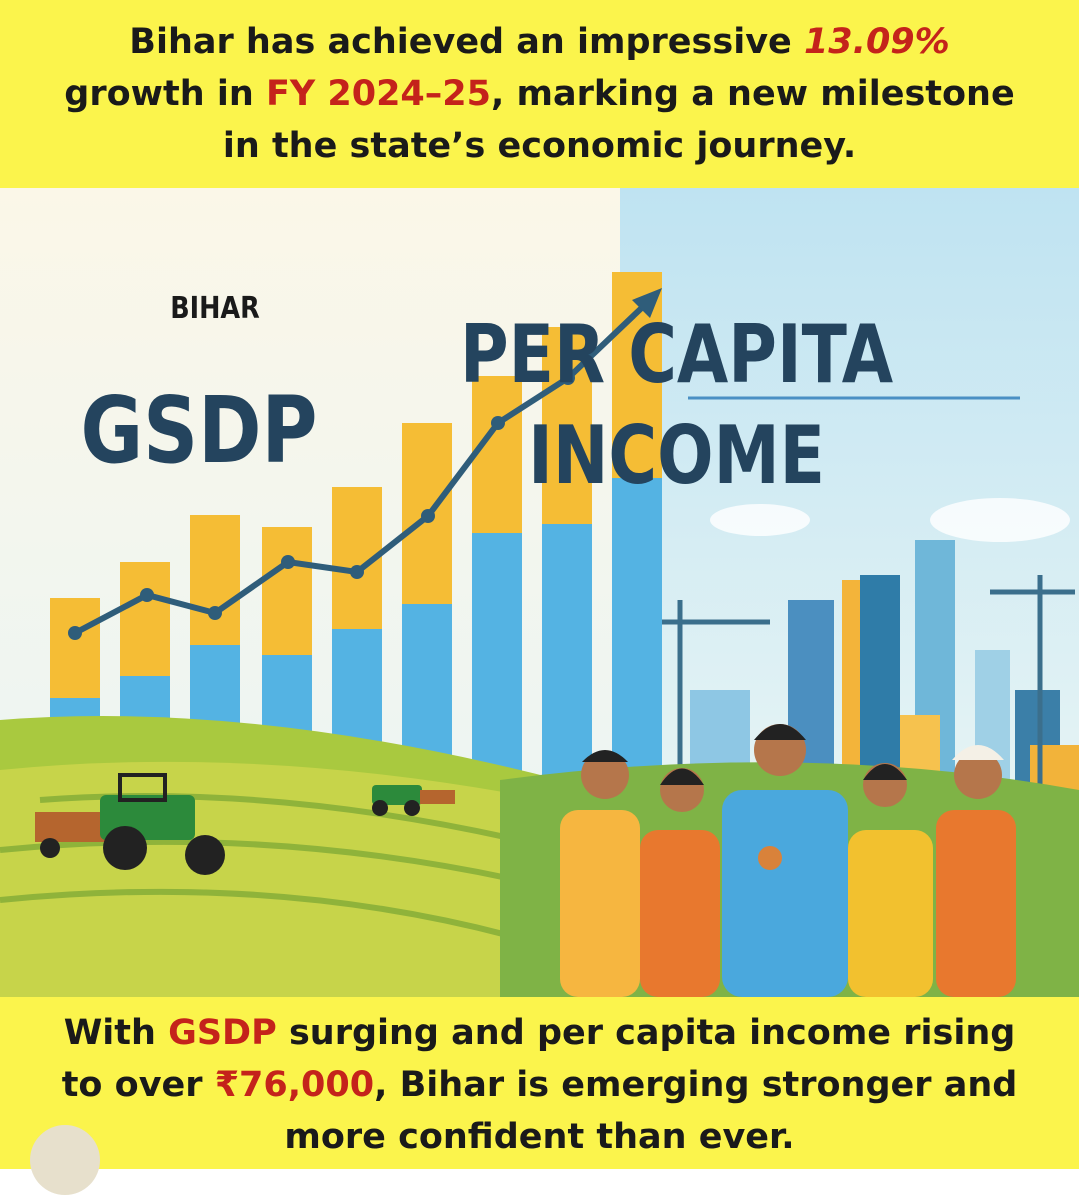  Describe the element at coordinates (466, 42) in the screenshot. I see `text: Bihar has achieved an impressive` at that location.